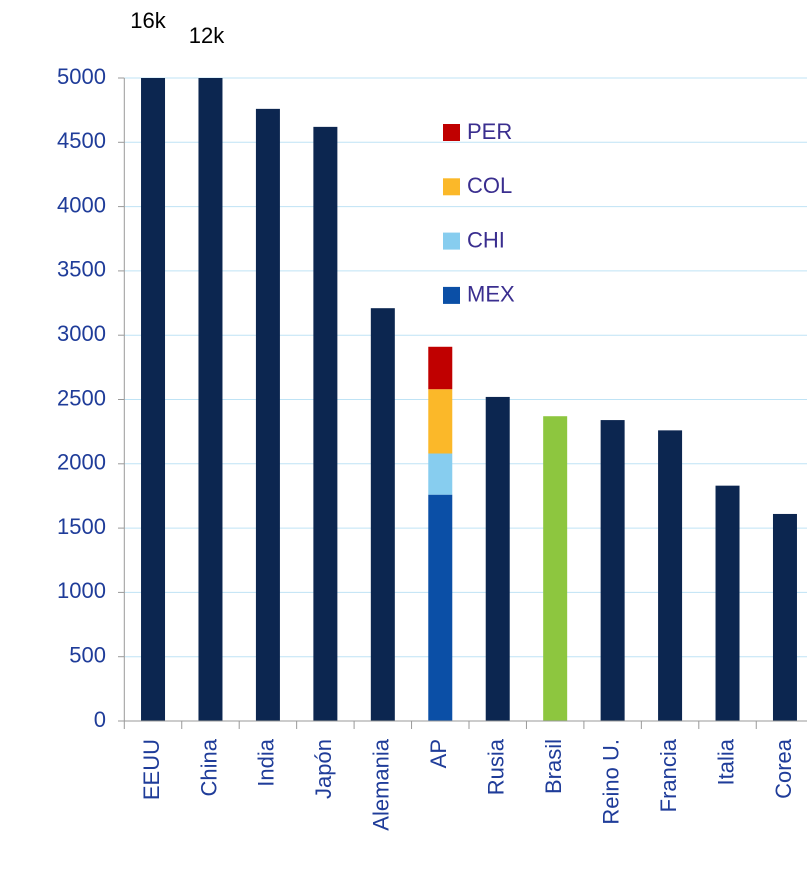 The image size is (807, 887). Describe the element at coordinates (87, 655) in the screenshot. I see `y-tick-label: 500` at that location.